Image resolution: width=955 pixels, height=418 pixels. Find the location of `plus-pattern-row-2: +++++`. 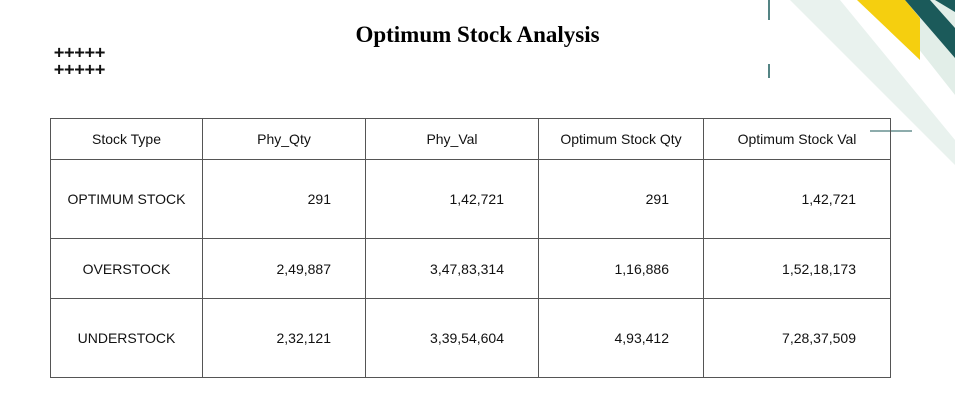

plus-pattern-row-2: +++++ is located at coordinates (80, 70).